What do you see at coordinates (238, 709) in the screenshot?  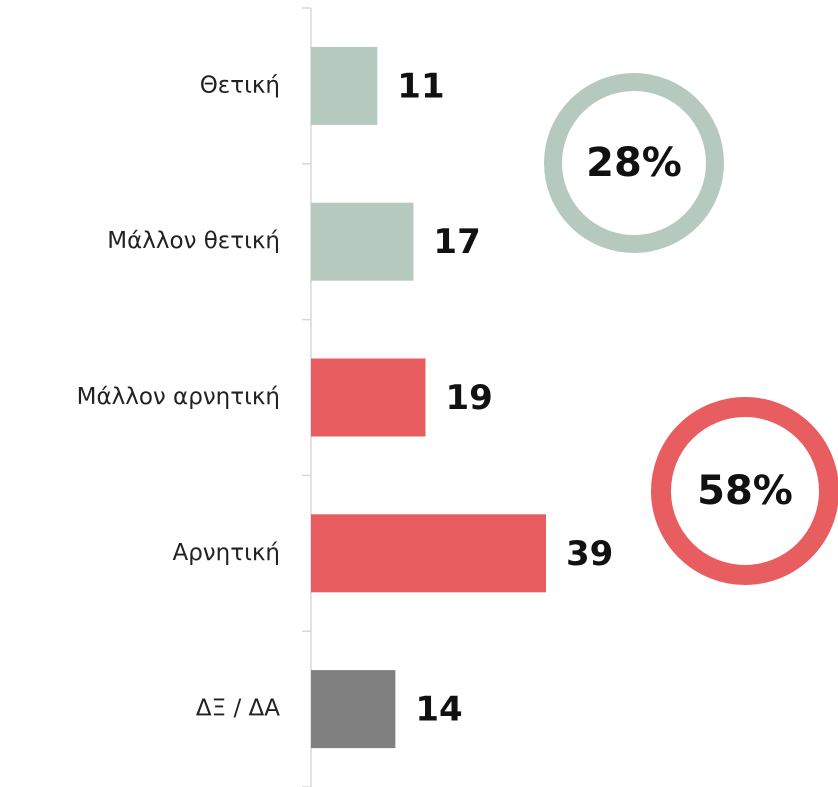 I see `category-label: ΔΞ / ΔΑ` at bounding box center [238, 709].